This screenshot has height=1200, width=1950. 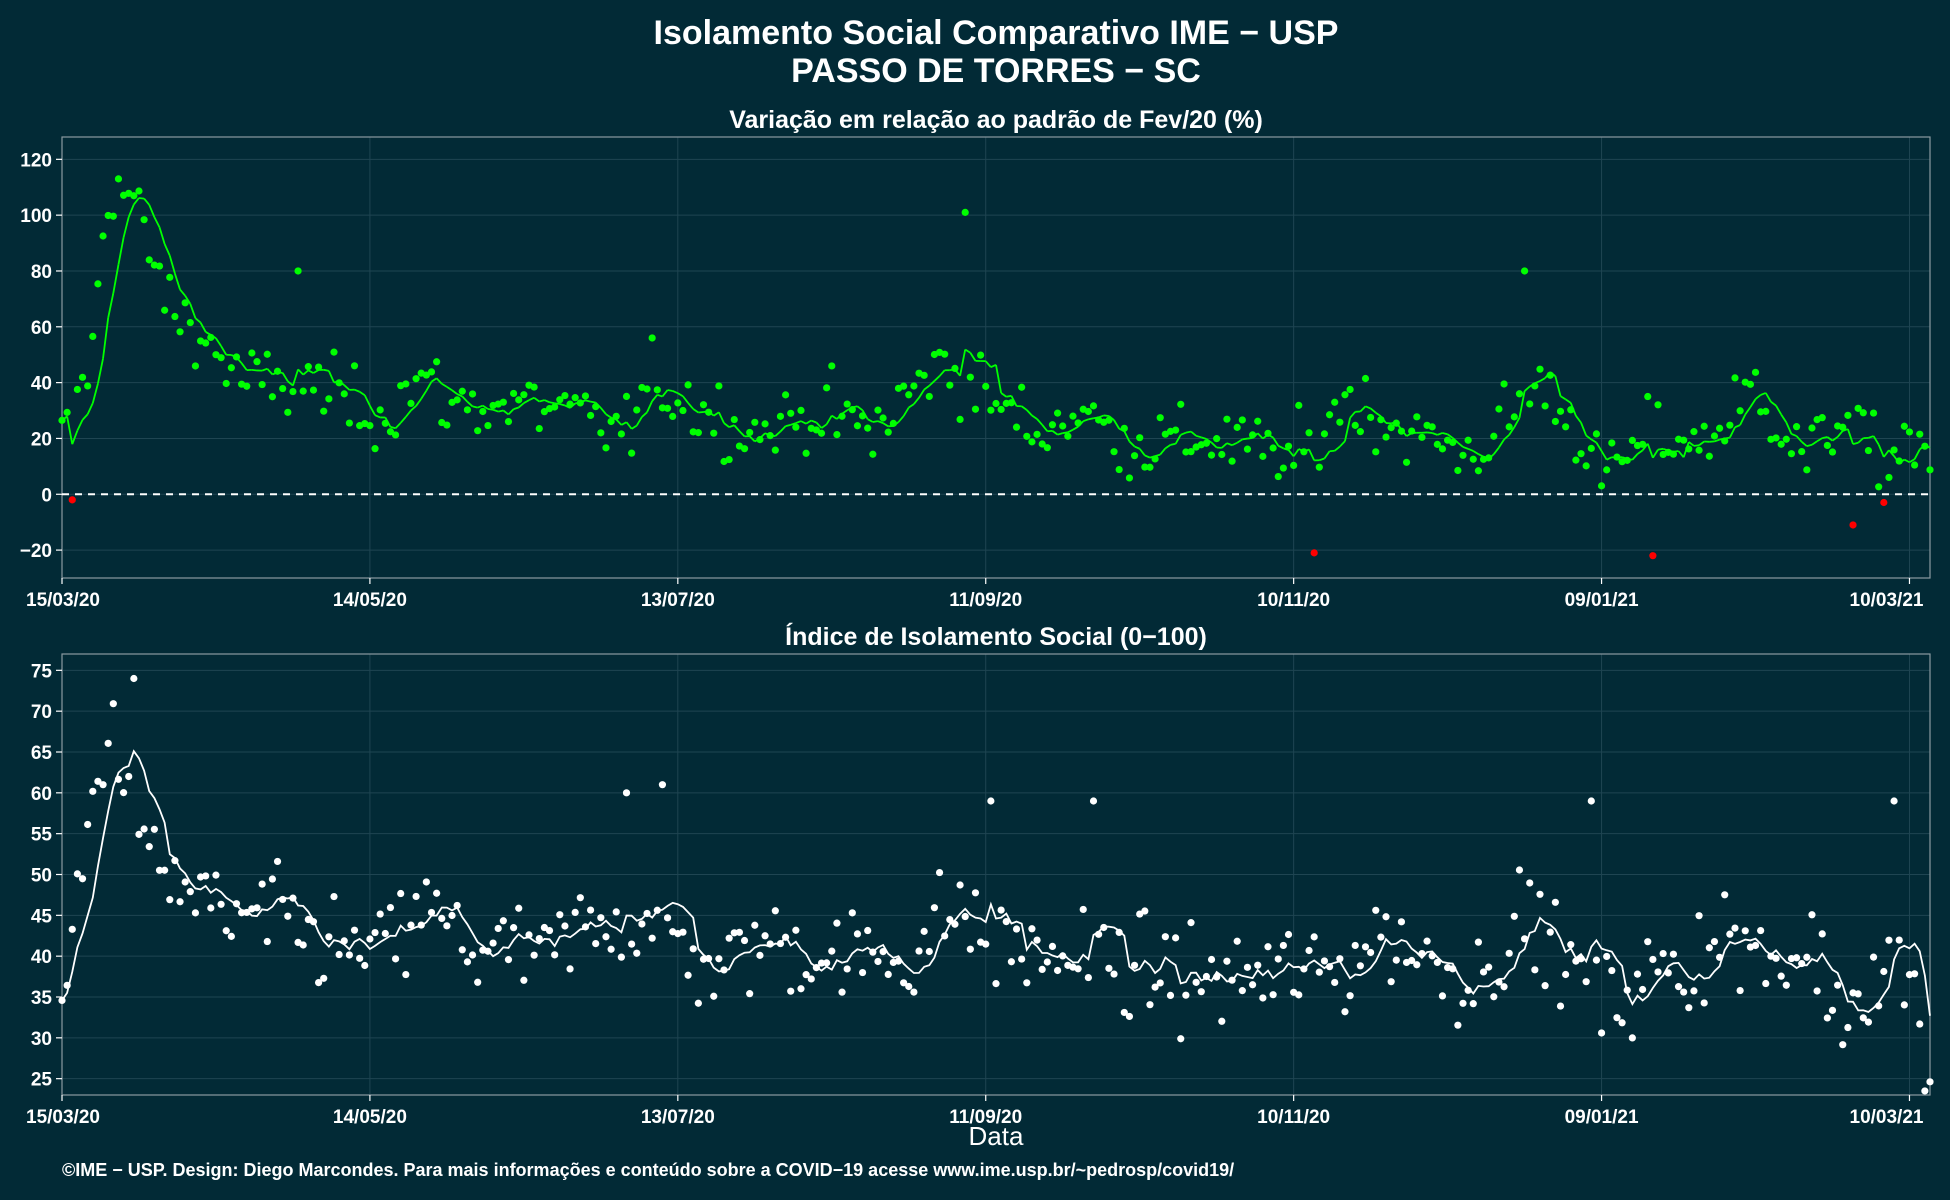 I want to click on x-tick-label: 13/07/20, so click(x=678, y=1117).